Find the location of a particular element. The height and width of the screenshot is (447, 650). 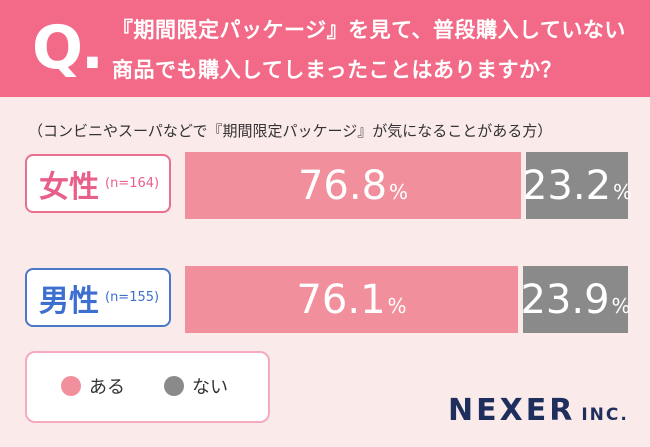

bar-yes-female: 76.8% is located at coordinates (353, 185).